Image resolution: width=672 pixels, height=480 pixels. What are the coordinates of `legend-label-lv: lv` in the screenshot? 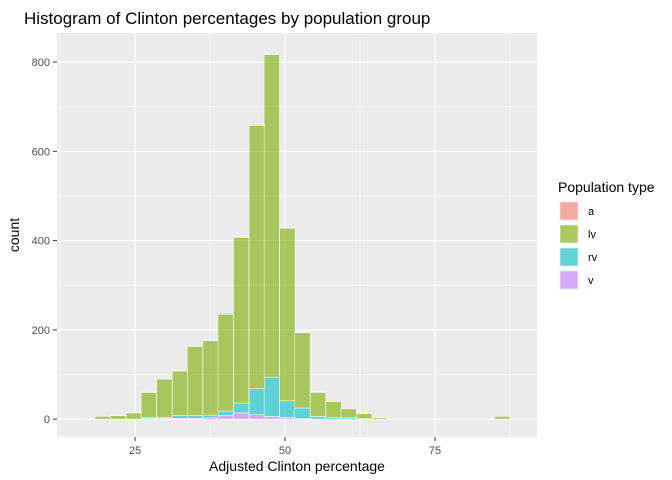 It's located at (592, 235).